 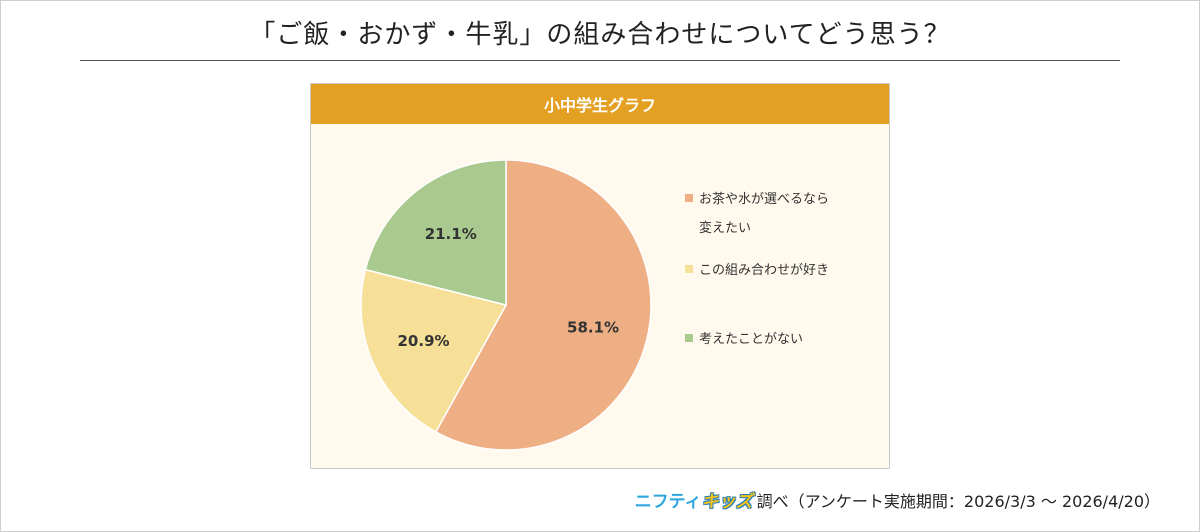 What do you see at coordinates (764, 199) in the screenshot?
I see `legend-label-1: お茶や水が選べるなら` at bounding box center [764, 199].